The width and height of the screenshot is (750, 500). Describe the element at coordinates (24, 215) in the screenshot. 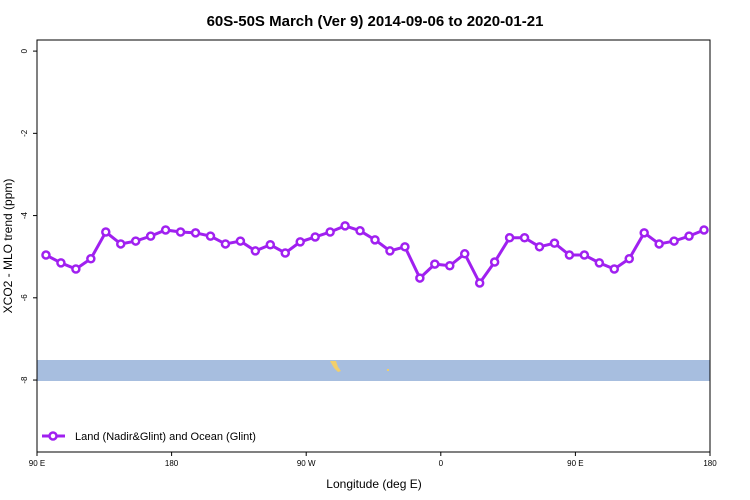

I see `y-tick-label: -4` at that location.